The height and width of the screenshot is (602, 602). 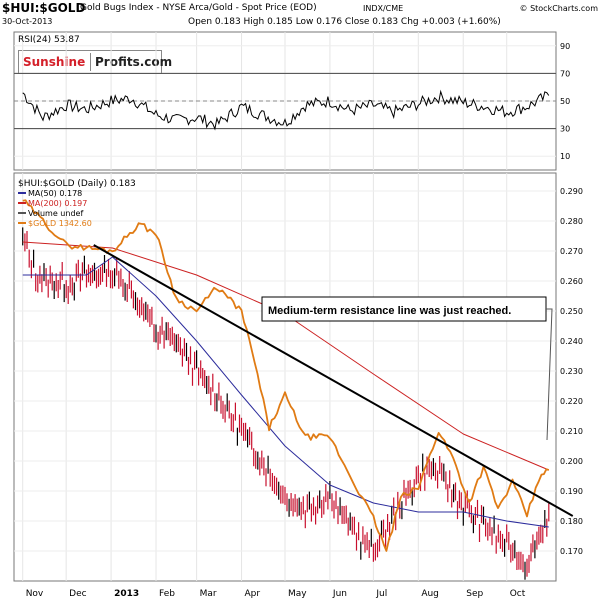 What do you see at coordinates (134, 62) in the screenshot?
I see `logo-part2: Profits.com` at bounding box center [134, 62].